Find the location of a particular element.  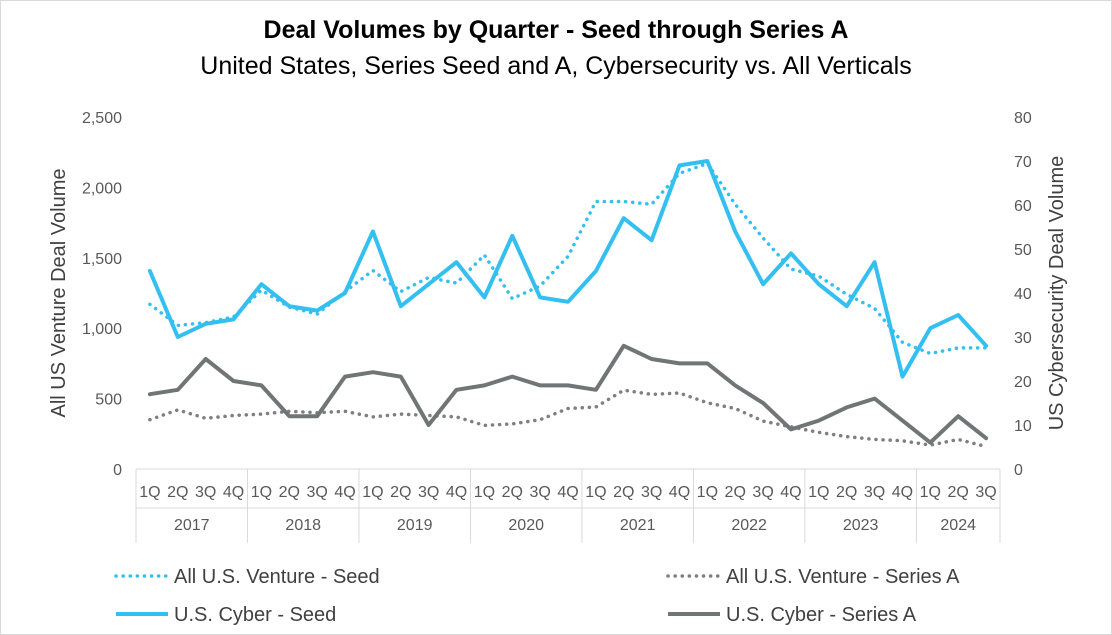

x-year-label: 2020 is located at coordinates (526, 525).